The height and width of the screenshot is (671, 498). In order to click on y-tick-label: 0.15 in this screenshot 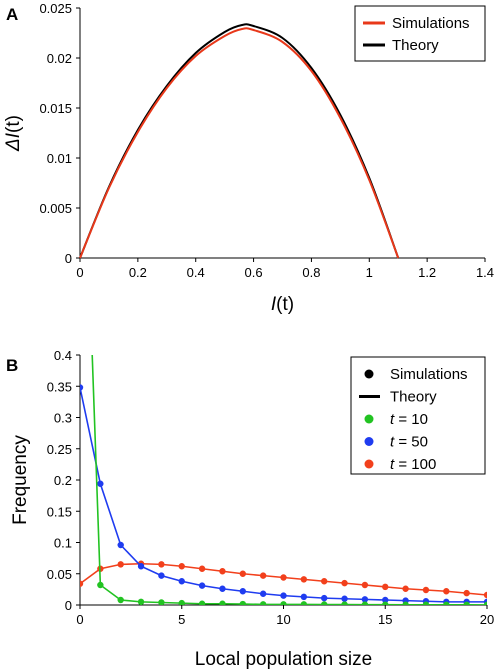, I will do `click(59, 511)`.